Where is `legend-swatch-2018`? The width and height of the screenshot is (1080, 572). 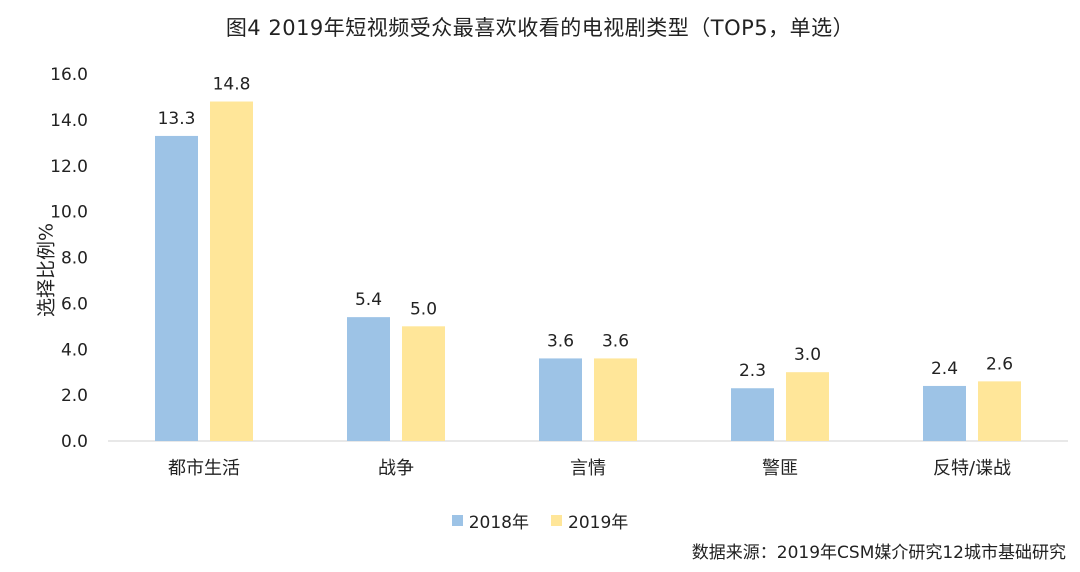
legend-swatch-2018 is located at coordinates (457, 520).